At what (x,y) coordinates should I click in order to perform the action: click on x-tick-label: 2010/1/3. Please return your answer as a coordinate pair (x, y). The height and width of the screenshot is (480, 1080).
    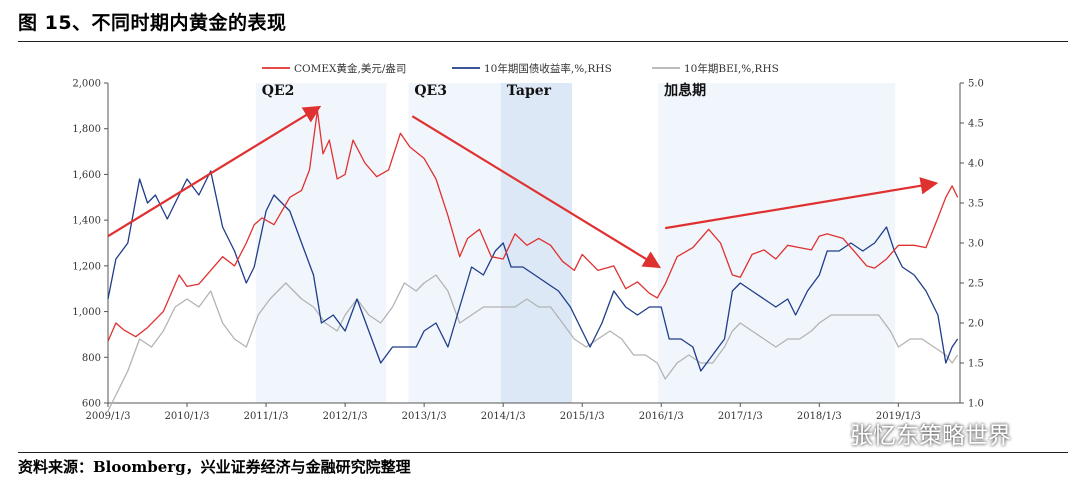
    Looking at the image, I should click on (187, 416).